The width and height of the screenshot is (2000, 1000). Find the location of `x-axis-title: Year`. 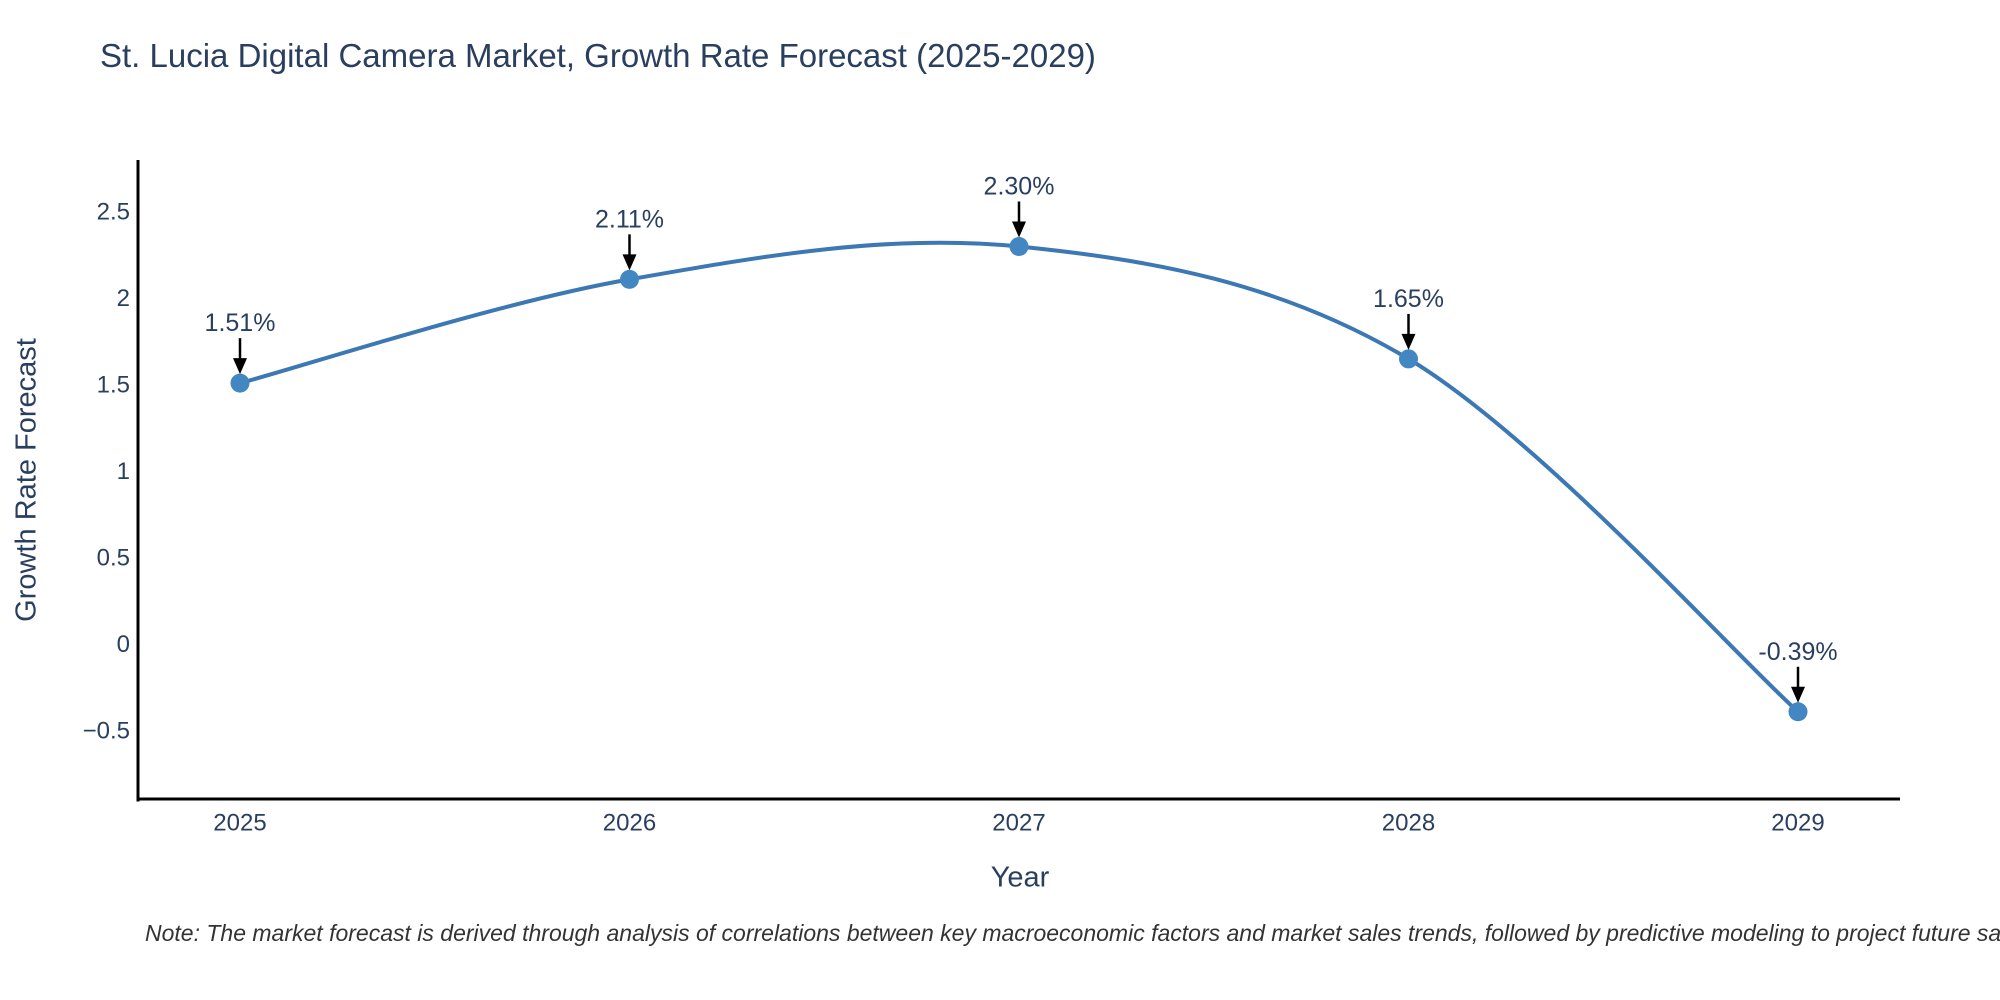

x-axis-title: Year is located at coordinates (1020, 877).